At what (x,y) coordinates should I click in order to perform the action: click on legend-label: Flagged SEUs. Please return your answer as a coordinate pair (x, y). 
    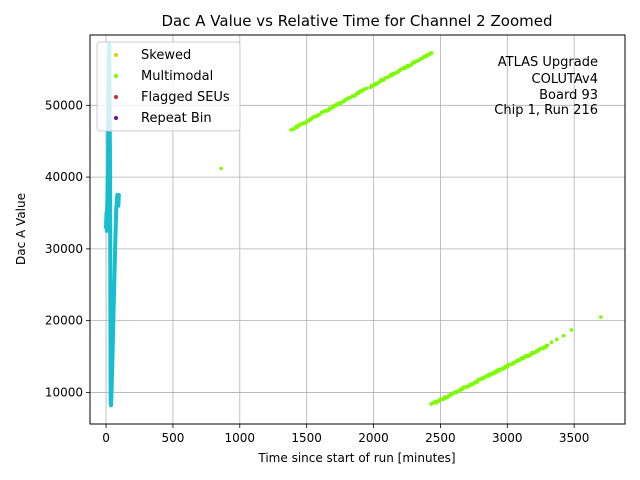
    Looking at the image, I should click on (185, 97).